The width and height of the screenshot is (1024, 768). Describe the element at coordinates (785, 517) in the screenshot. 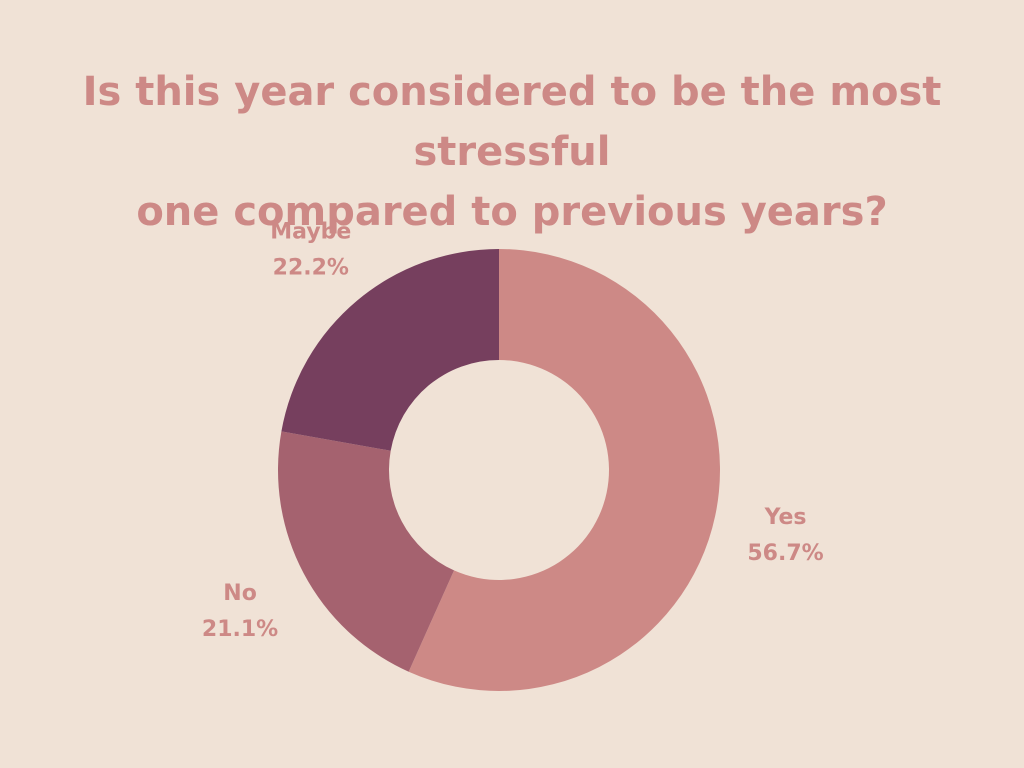

I see `slice-label-yes: Yes` at that location.